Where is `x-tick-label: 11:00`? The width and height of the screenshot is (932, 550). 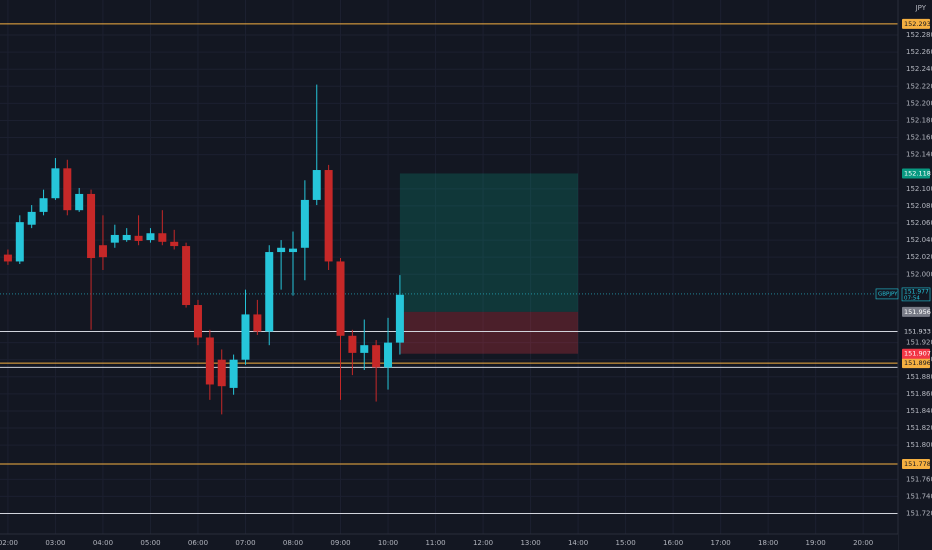 x-tick-label: 11:00 is located at coordinates (435, 543).